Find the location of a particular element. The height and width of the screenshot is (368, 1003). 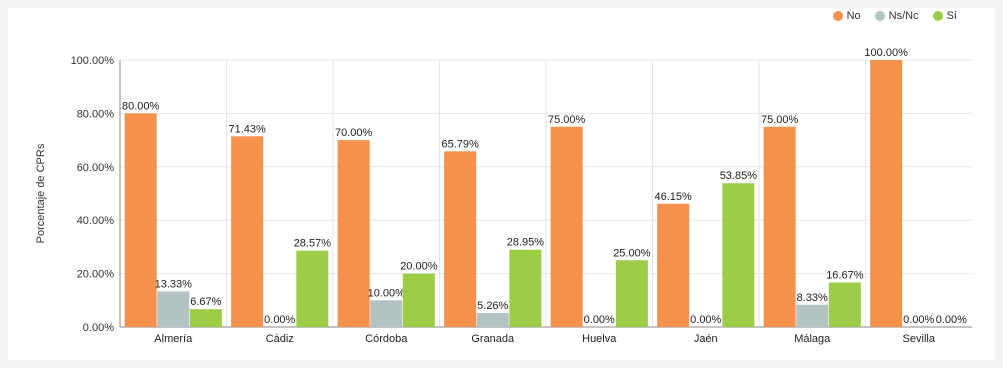

legend-item-no: No is located at coordinates (846, 16).